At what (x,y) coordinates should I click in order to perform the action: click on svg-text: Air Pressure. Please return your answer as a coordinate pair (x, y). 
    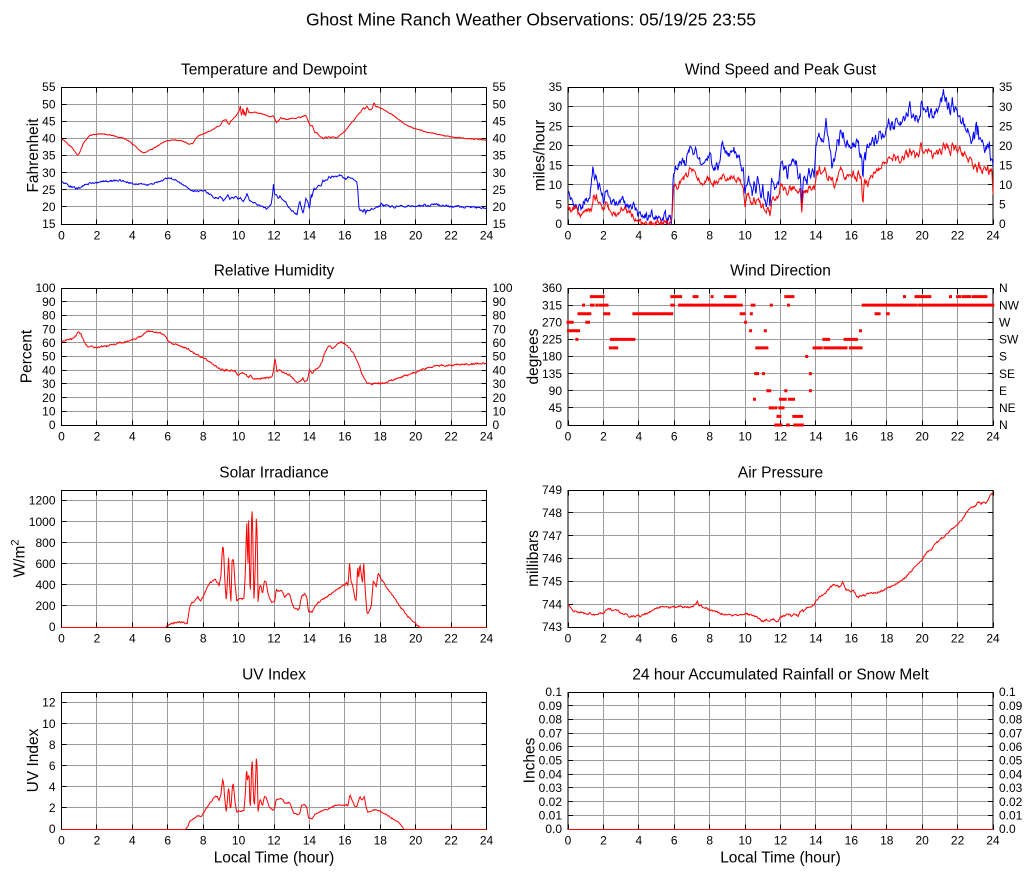
    Looking at the image, I should click on (780, 473).